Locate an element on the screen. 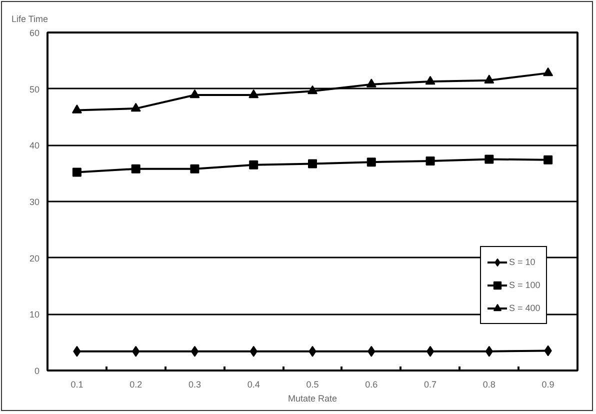 Image resolution: width=596 pixels, height=414 pixels. y-tick-label: 0 is located at coordinates (37, 371).